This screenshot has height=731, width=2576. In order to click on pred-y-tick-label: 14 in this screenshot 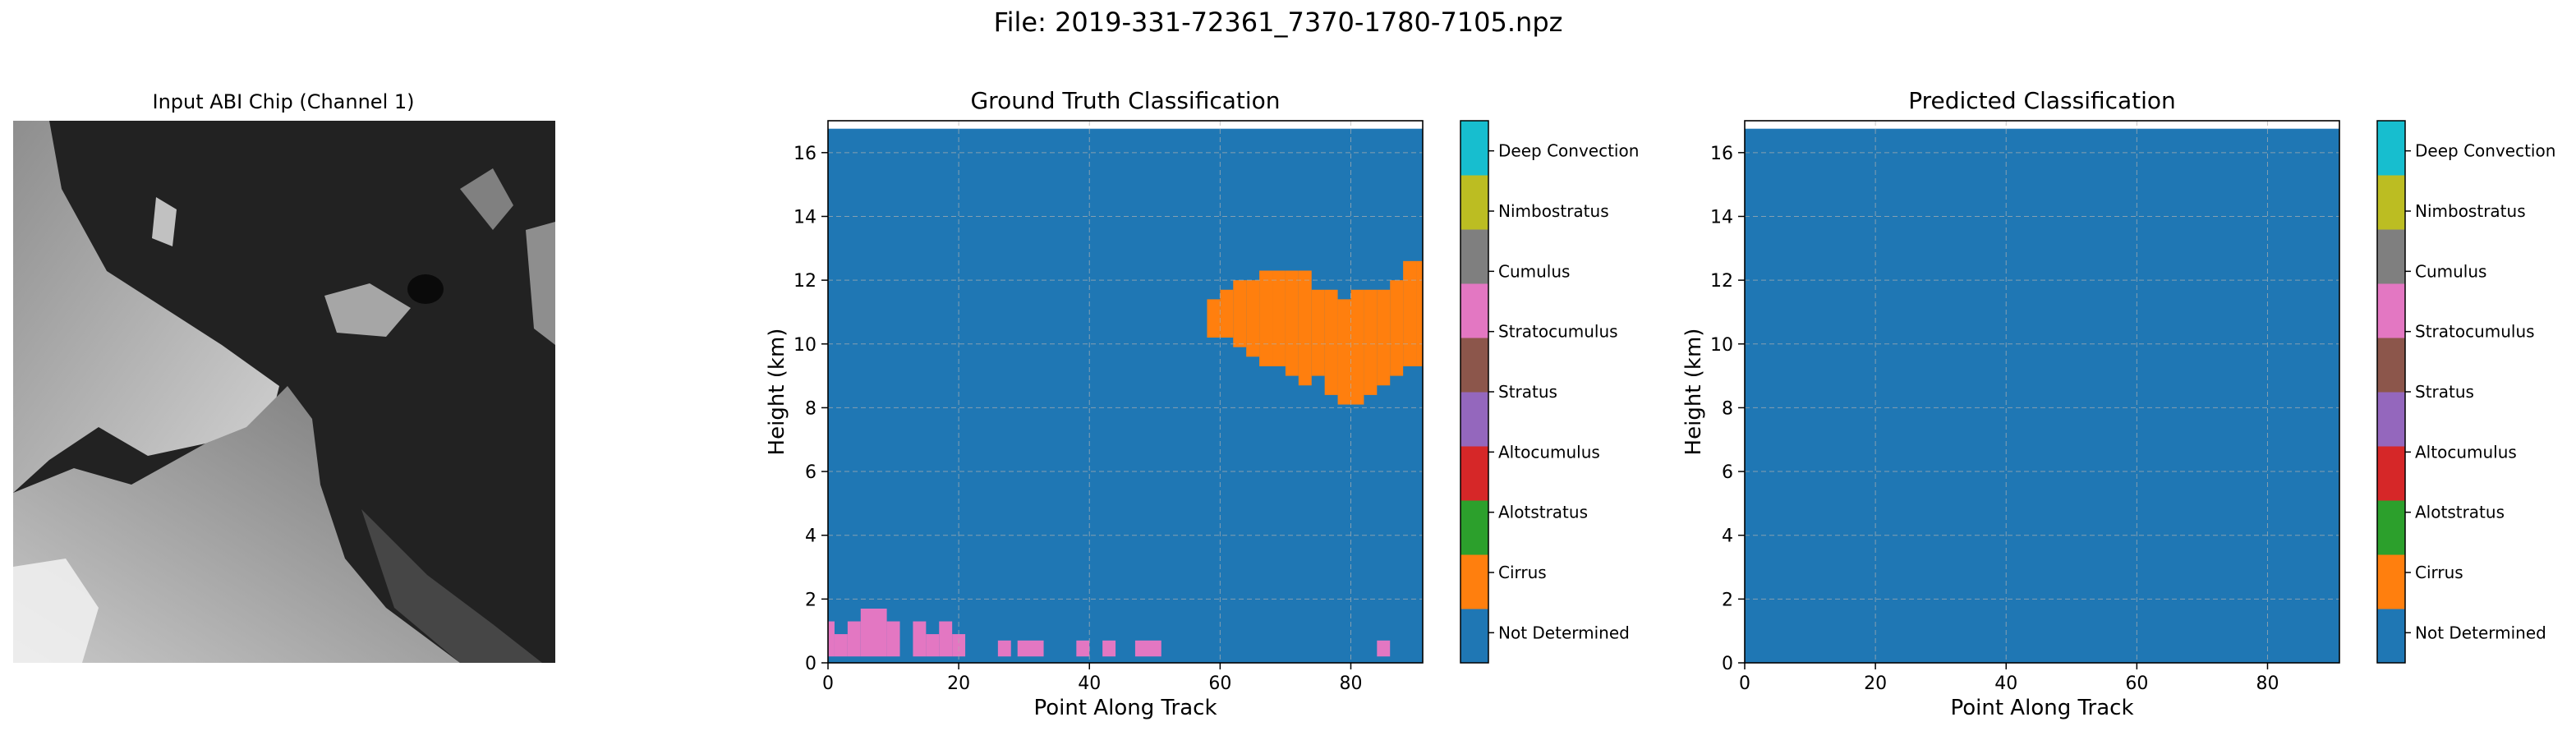, I will do `click(1722, 217)`.